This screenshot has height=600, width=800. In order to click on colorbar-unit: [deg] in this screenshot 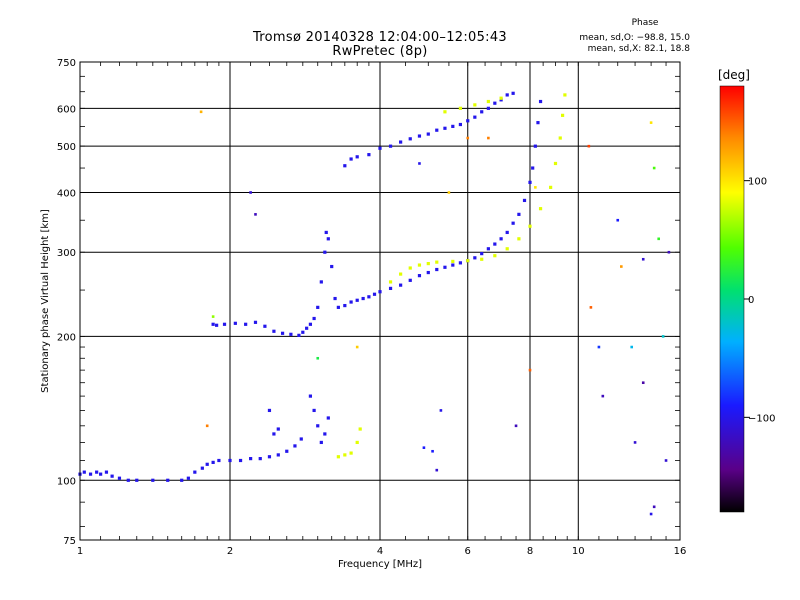, I will do `click(734, 75)`.